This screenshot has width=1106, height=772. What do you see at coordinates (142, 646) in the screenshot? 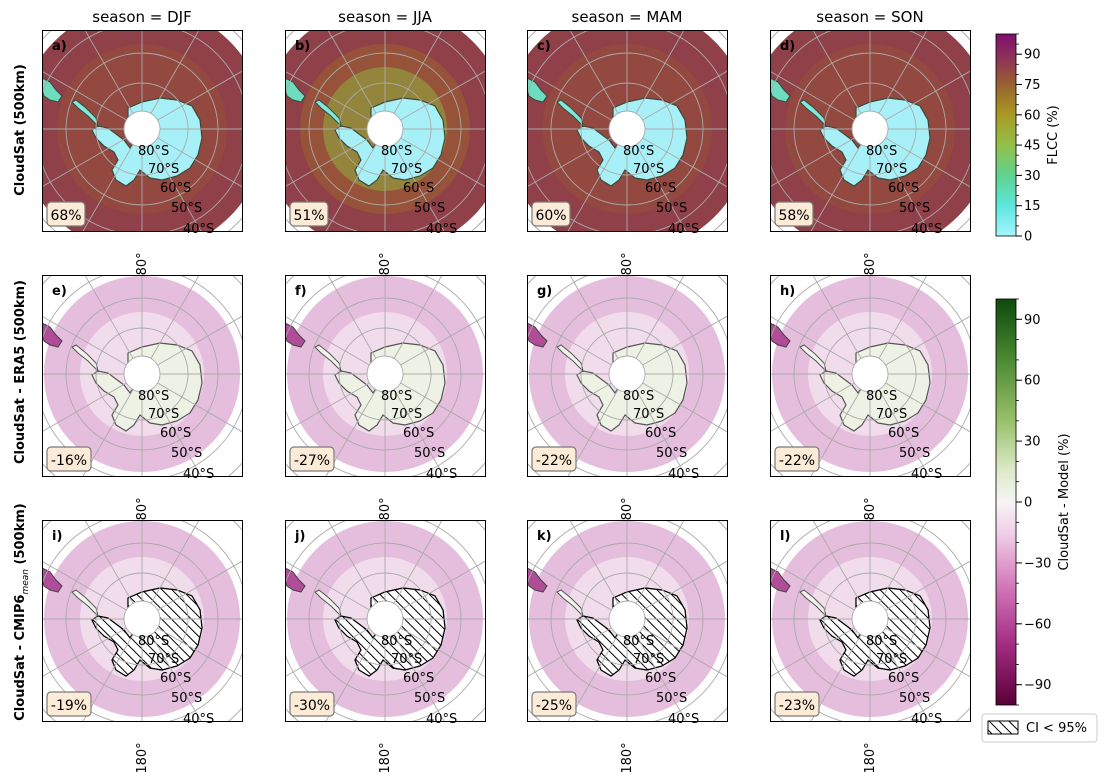
I see `map-panel-i: 80°S 70°S 60°S 50°S 40°S i) -19% 180°` at bounding box center [142, 646].